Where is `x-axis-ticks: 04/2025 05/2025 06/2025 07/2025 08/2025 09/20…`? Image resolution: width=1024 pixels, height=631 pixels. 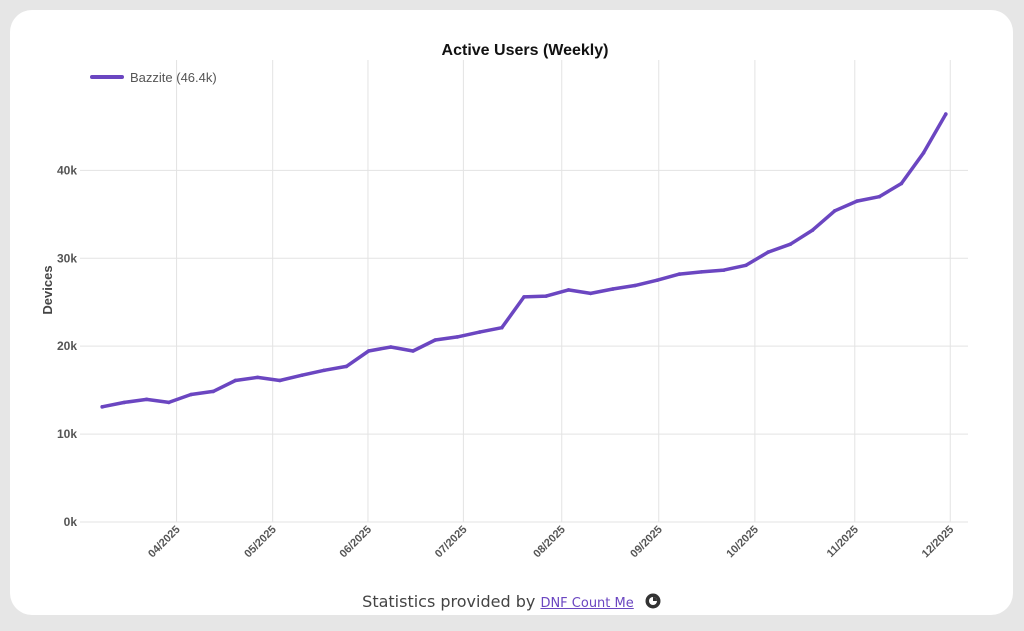 x-axis-ticks: 04/2025 05/2025 06/2025 07/2025 08/2025 09/20… is located at coordinates (551, 542).